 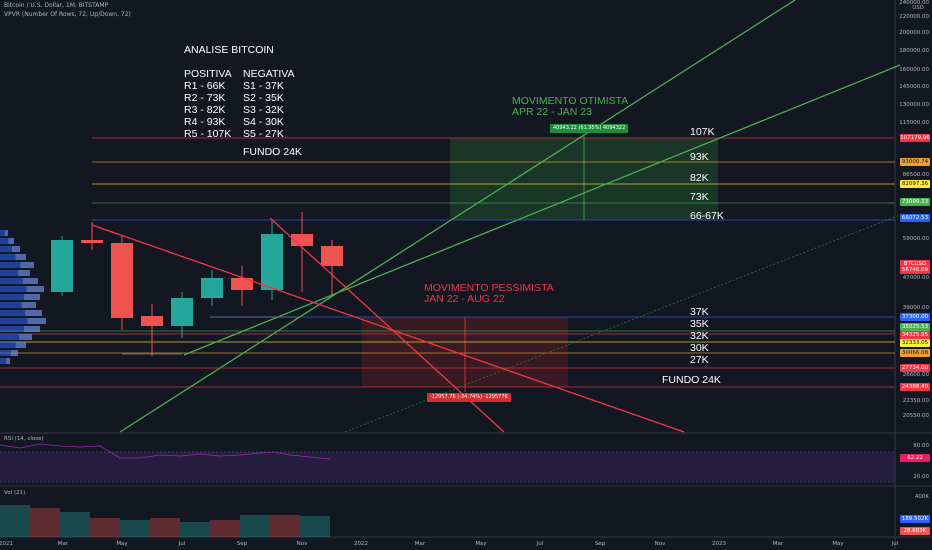 What do you see at coordinates (447, 467) in the screenshot?
I see `rsi-band` at bounding box center [447, 467].